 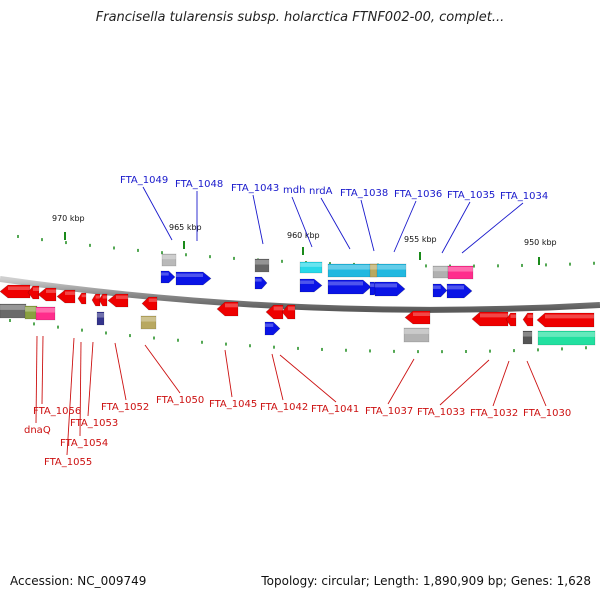 What do you see at coordinates (420, 239) in the screenshot?
I see `kbp-label: 955 kbp` at bounding box center [420, 239].